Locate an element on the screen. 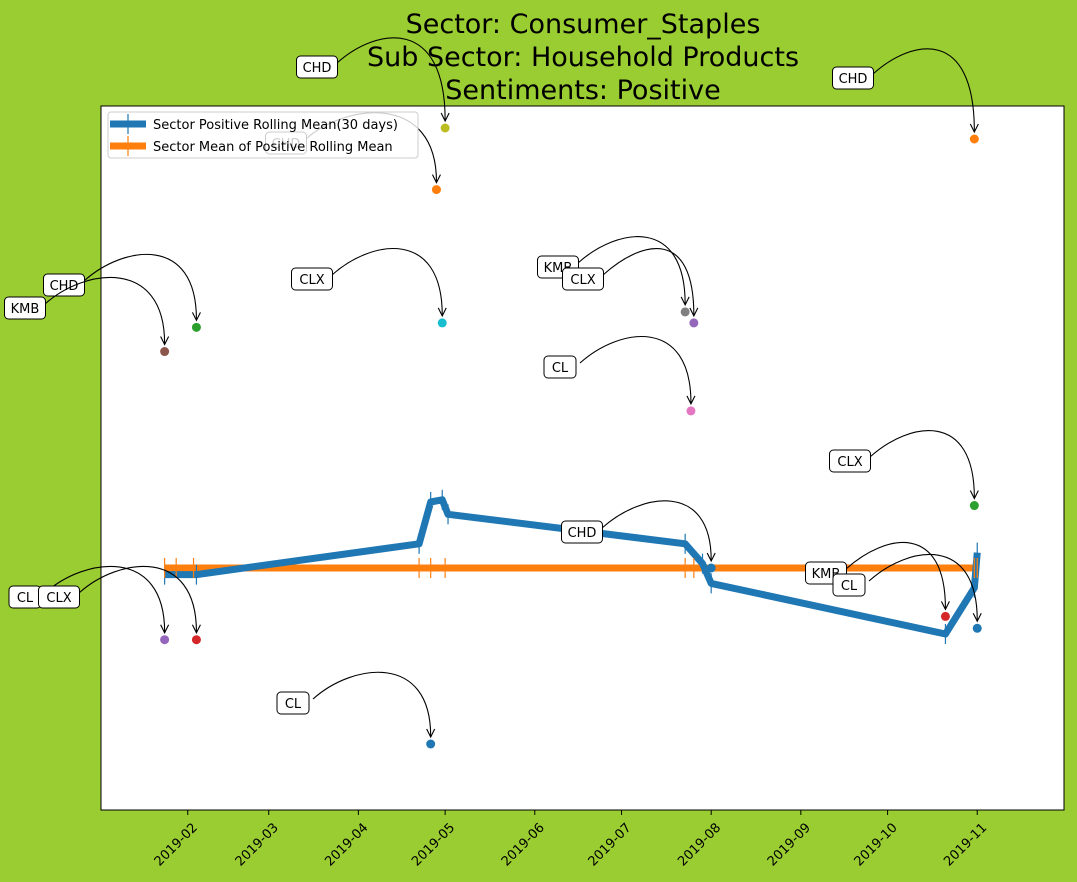 The width and height of the screenshot is (1077, 882). annotation-label: KMB is located at coordinates (25, 309).